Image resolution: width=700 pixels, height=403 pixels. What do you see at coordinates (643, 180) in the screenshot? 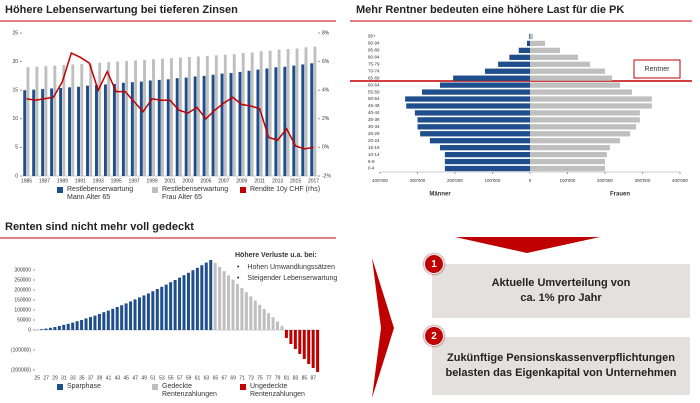
I see `x-tick-label: 300'000` at bounding box center [643, 180].